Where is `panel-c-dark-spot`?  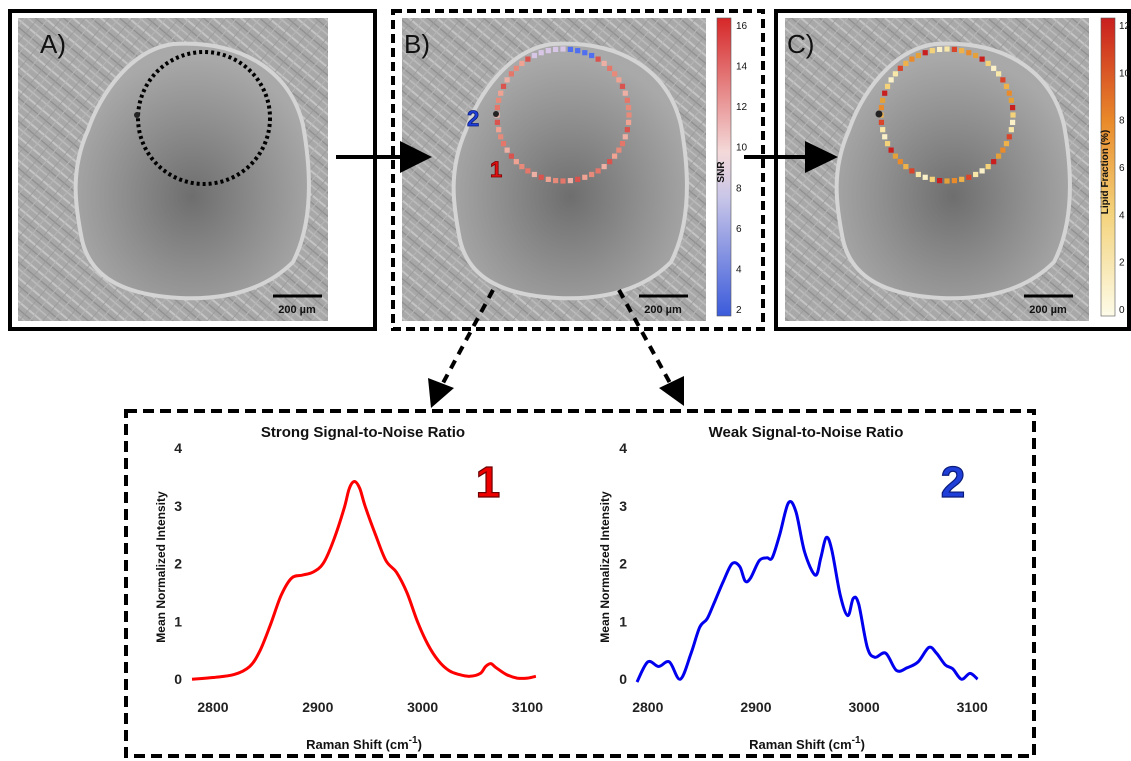 panel-c-dark-spot is located at coordinates (879, 114).